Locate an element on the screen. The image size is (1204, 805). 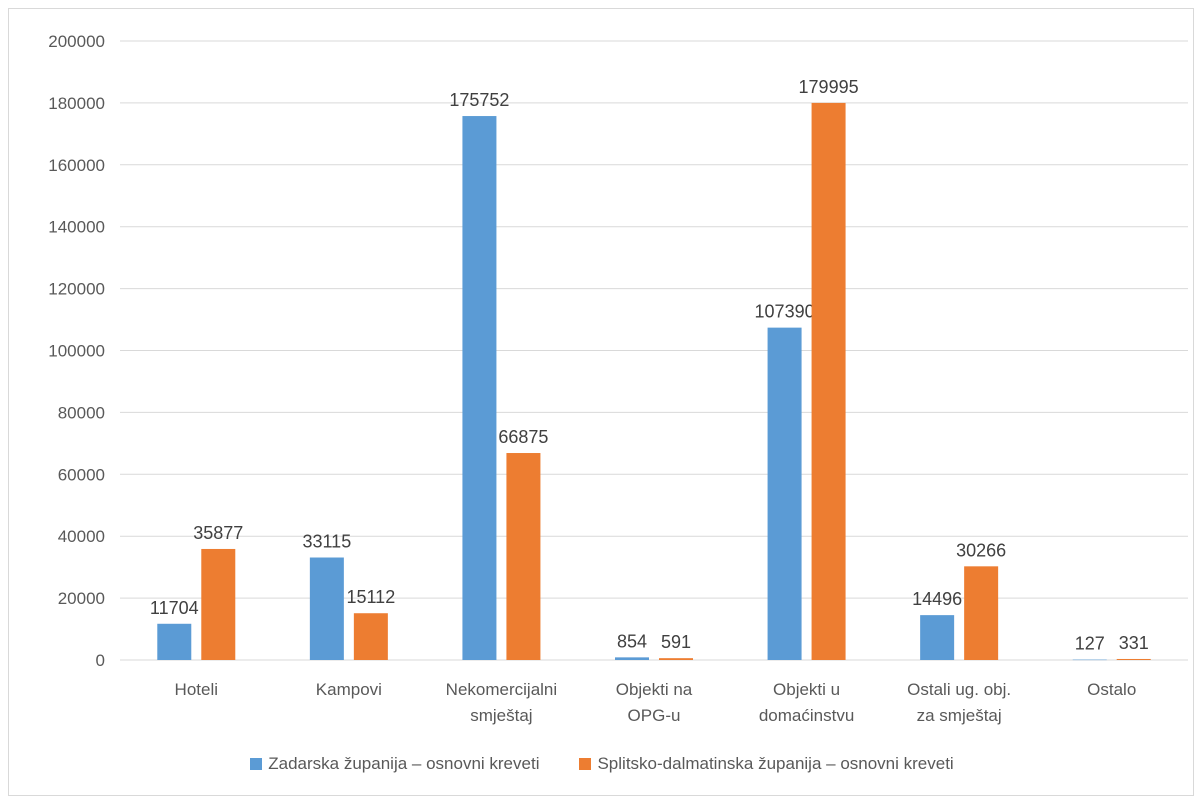
data-label: 175752 is located at coordinates (479, 100).